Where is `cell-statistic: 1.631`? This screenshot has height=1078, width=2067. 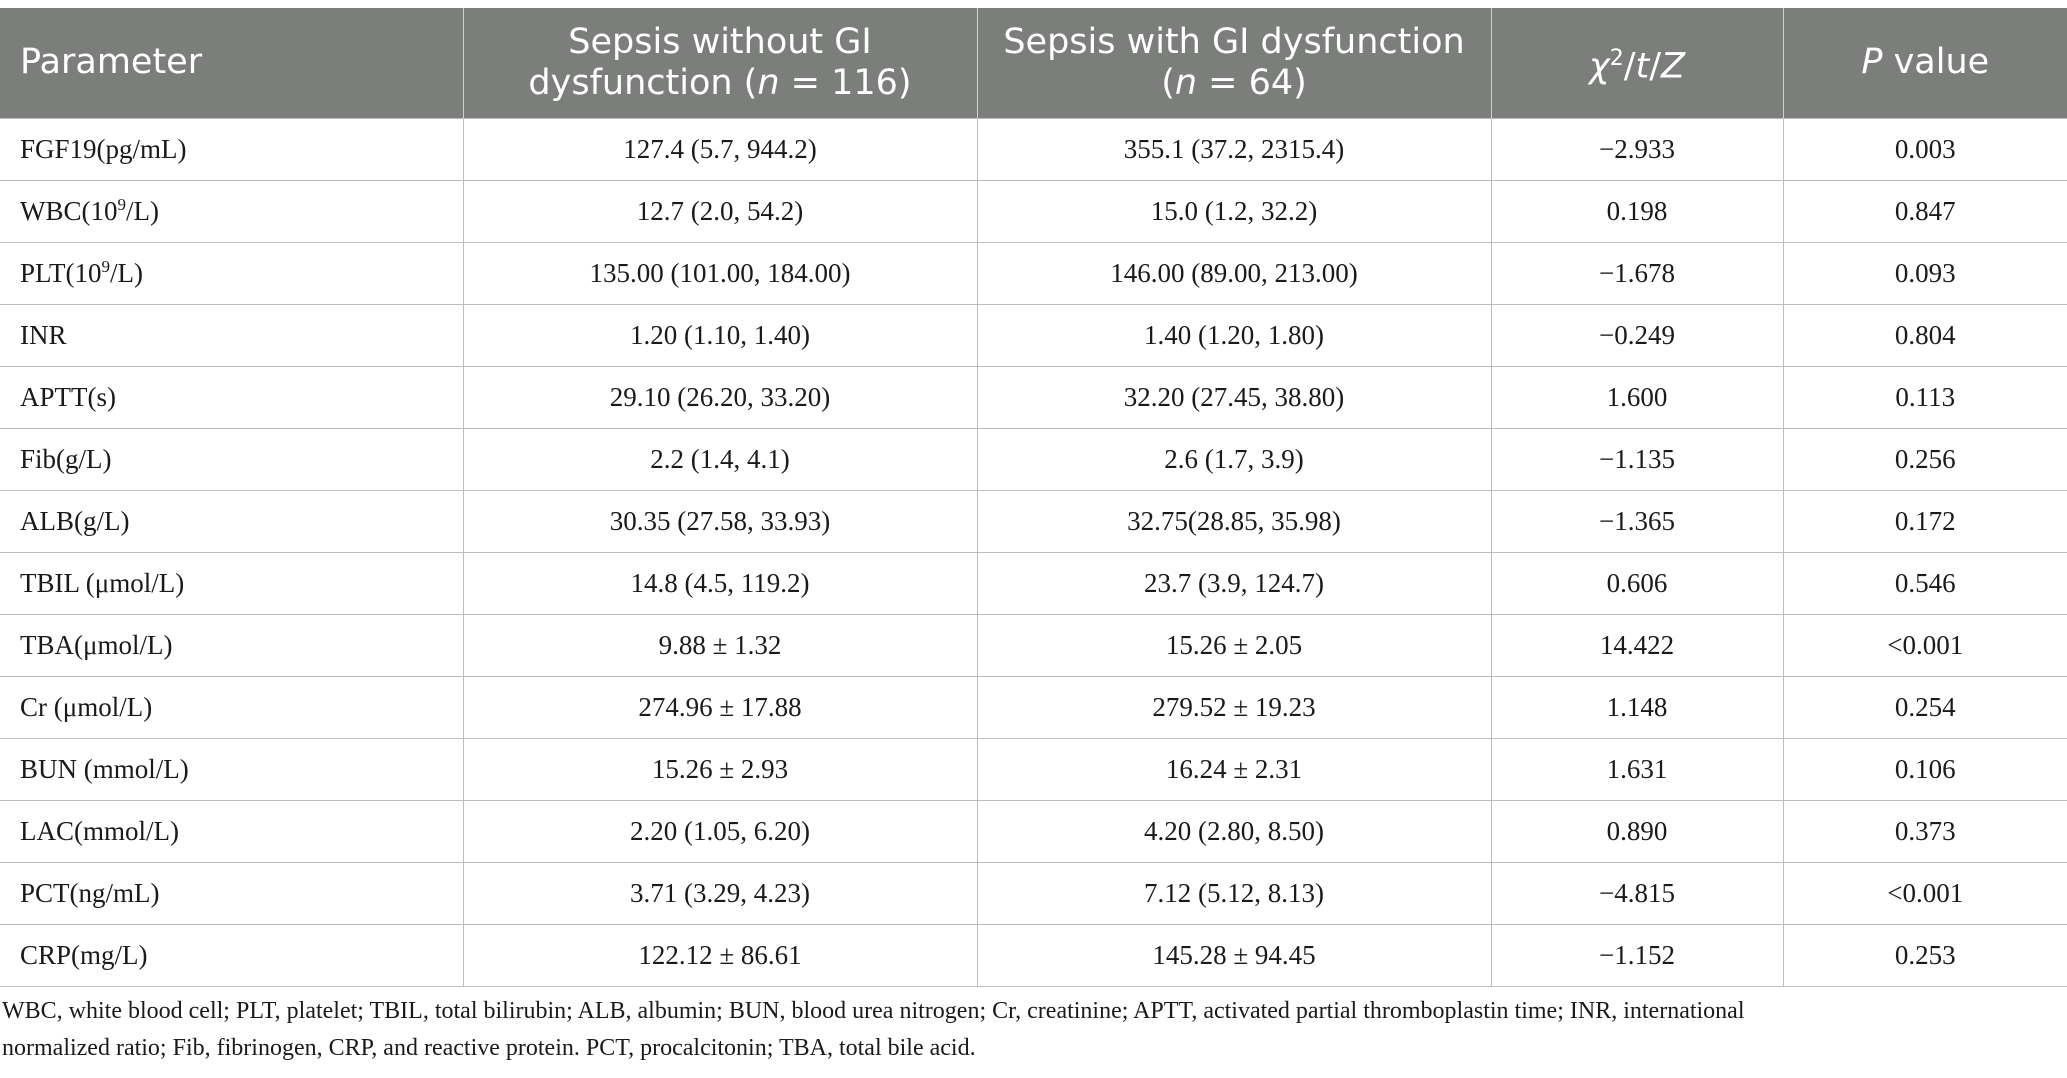 cell-statistic: 1.631 is located at coordinates (1637, 769).